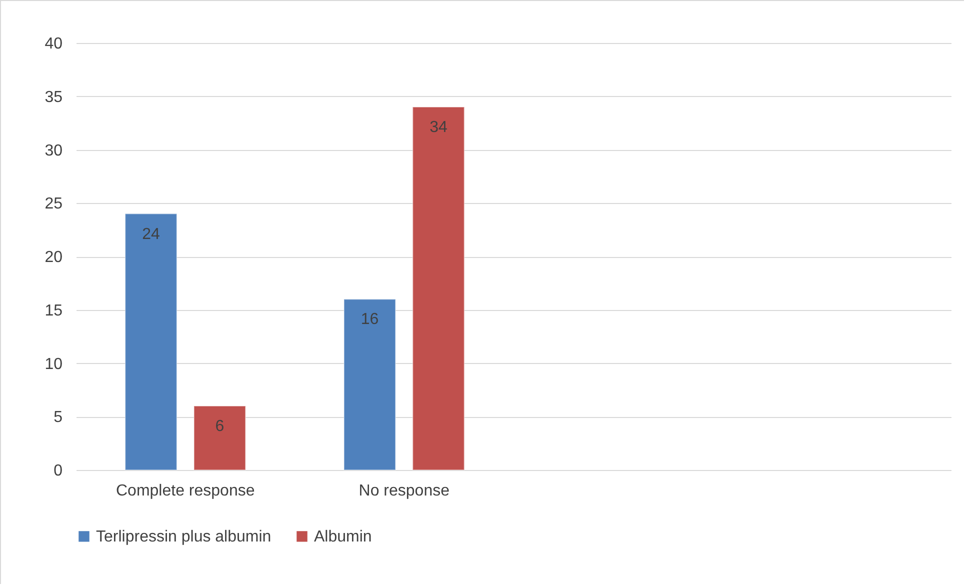 The height and width of the screenshot is (586, 966). I want to click on legend-label: Terlipressin plus albumin, so click(184, 537).